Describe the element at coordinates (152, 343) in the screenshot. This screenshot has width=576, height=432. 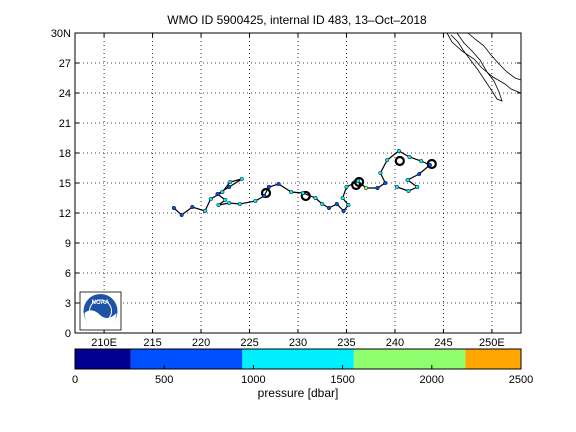
I see `lon-tick-label: 215` at that location.